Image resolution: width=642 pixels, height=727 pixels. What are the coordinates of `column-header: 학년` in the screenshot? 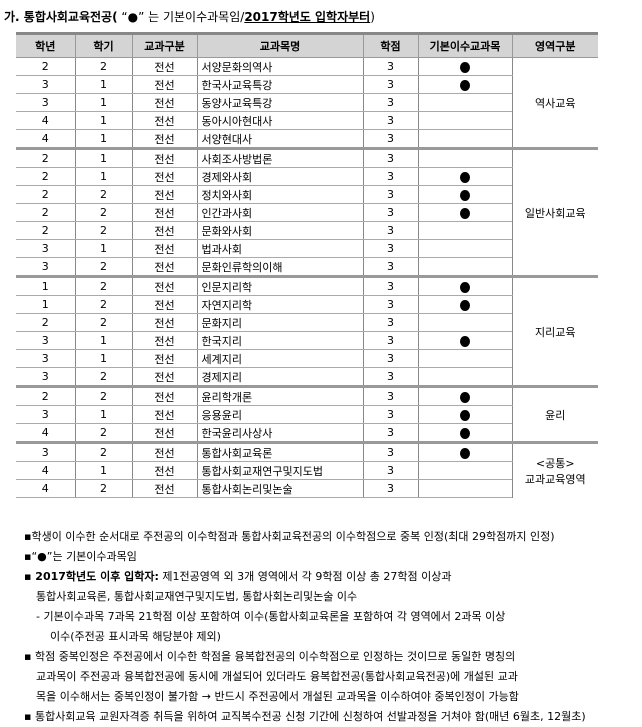 It's located at (45, 45).